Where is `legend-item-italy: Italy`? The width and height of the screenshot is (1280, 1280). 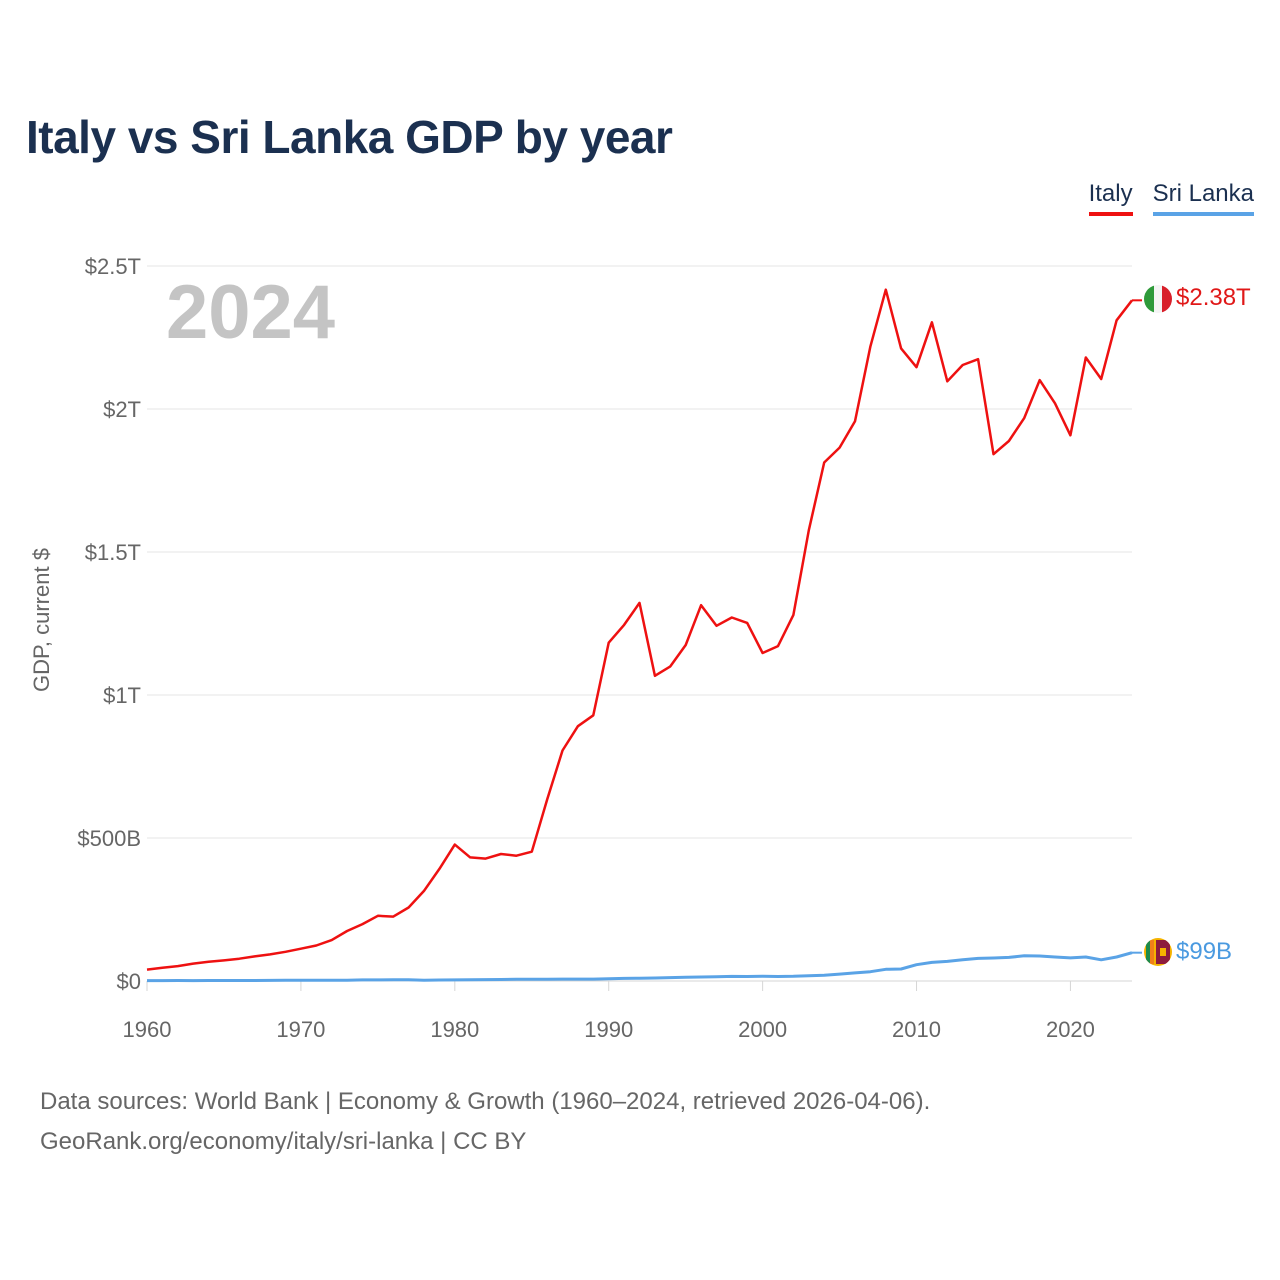
legend-item-italy: Italy is located at coordinates (1110, 198).